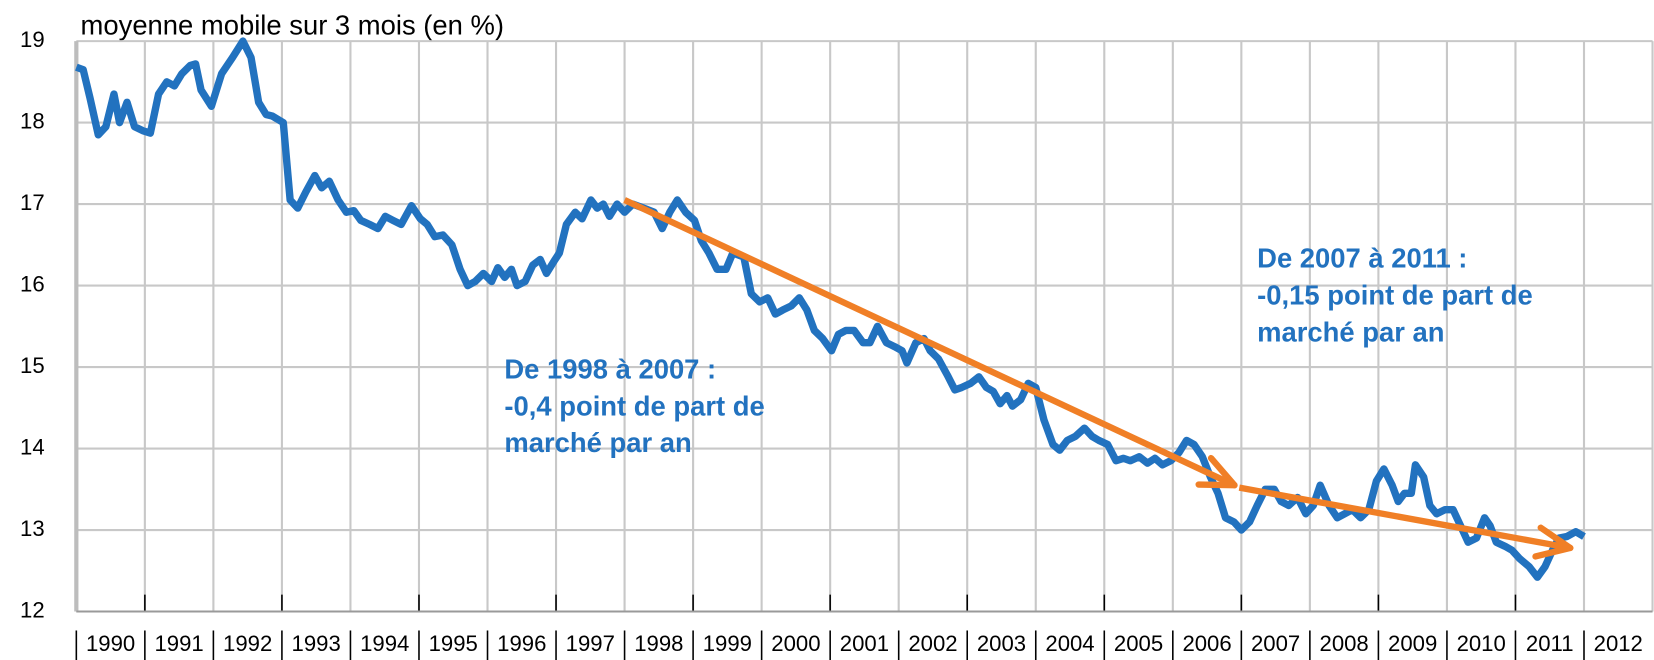  I want to click on x-tick-label: 2004, so click(1069, 643).